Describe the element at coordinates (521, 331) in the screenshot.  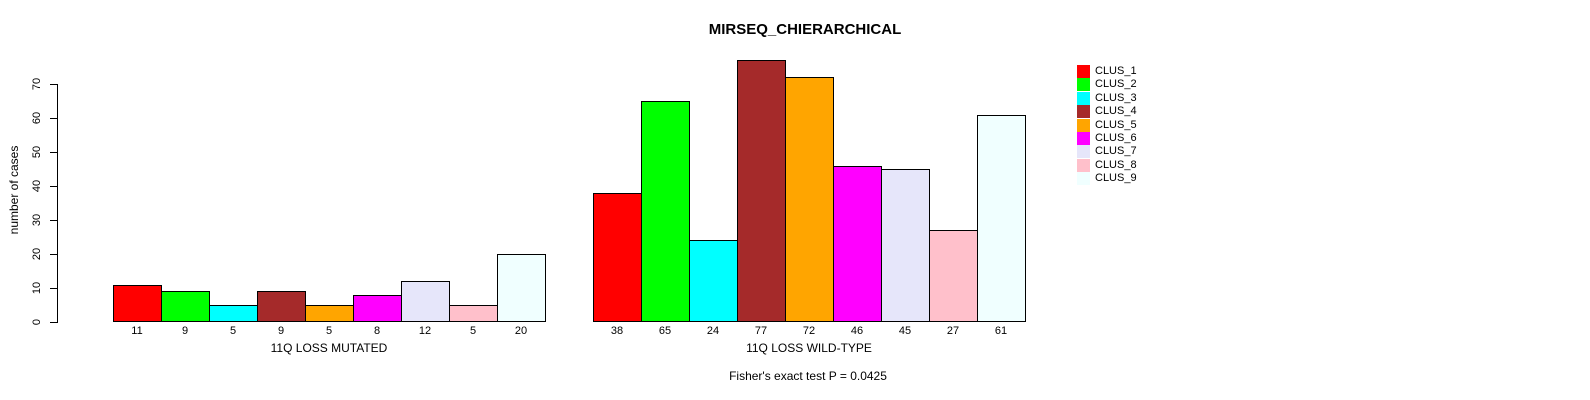
I see `bar-value-label: 20` at that location.